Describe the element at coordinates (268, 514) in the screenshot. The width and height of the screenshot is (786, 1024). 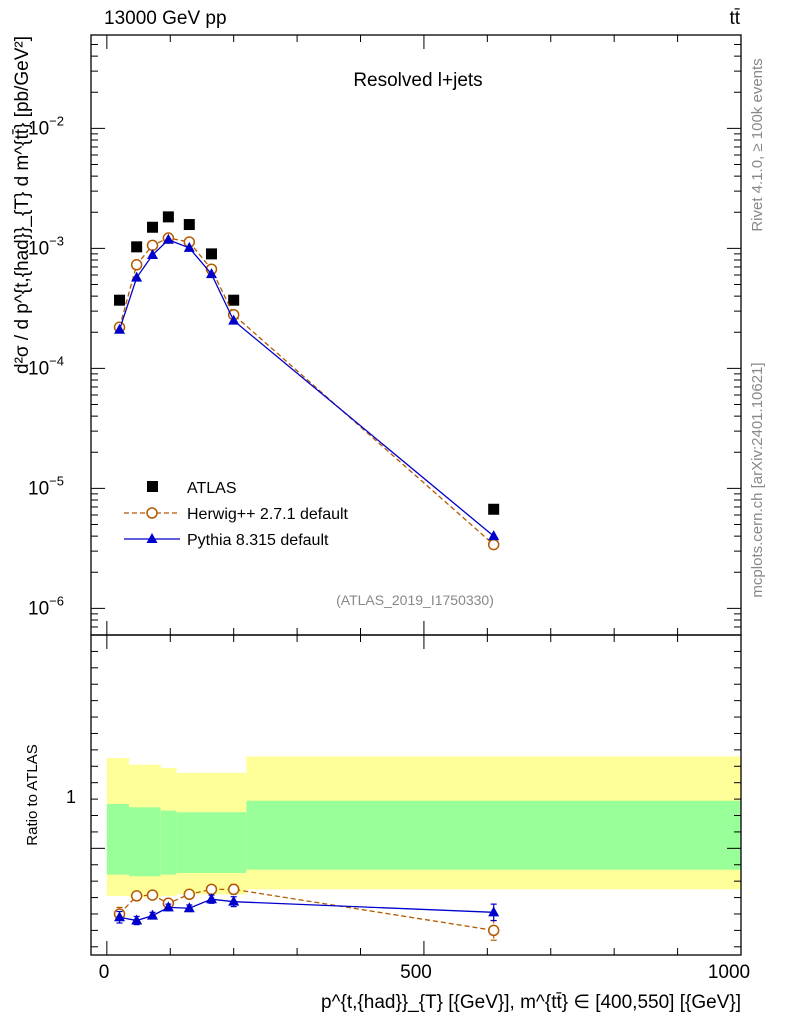
I see `legend-herwig-label: Herwig++ 2.7.1 default` at that location.